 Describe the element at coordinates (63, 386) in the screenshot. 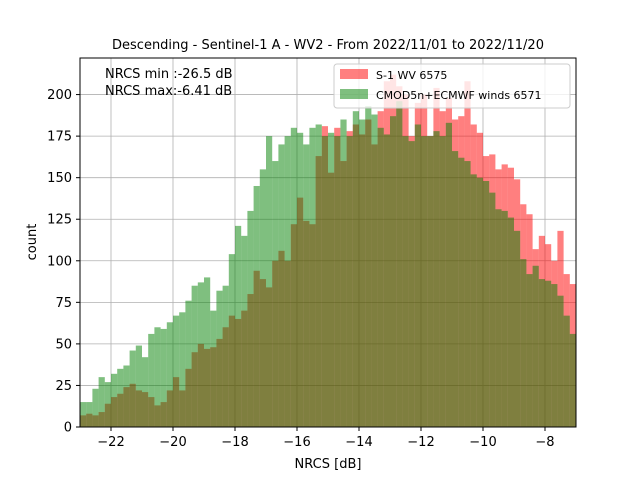

I see `y-tick-label: 25` at that location.